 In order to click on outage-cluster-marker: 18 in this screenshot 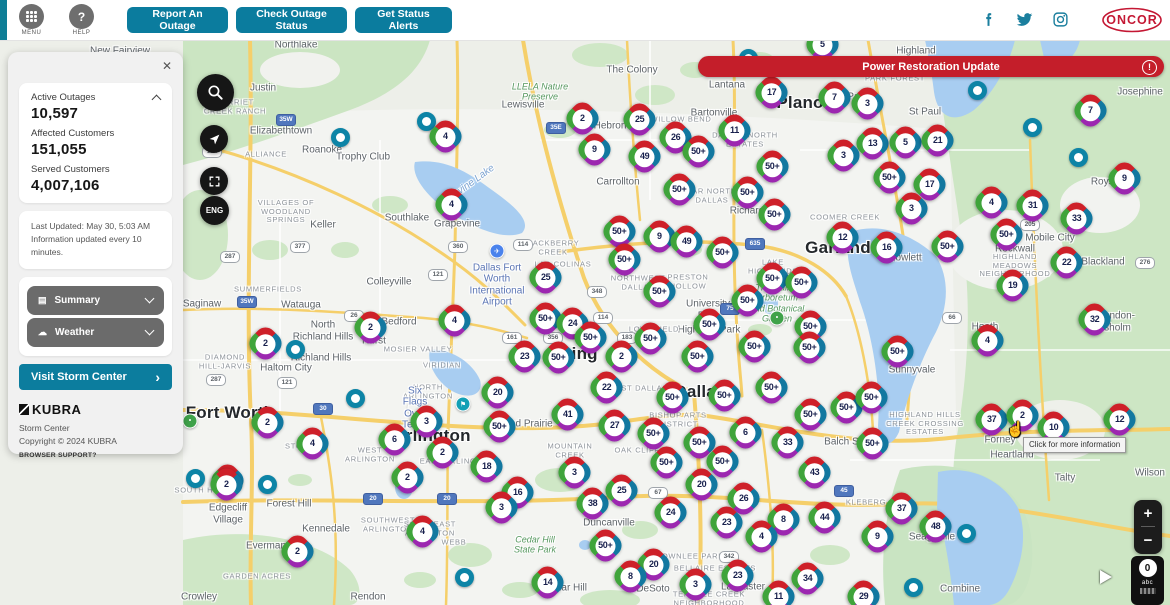, I will do `click(486, 466)`.